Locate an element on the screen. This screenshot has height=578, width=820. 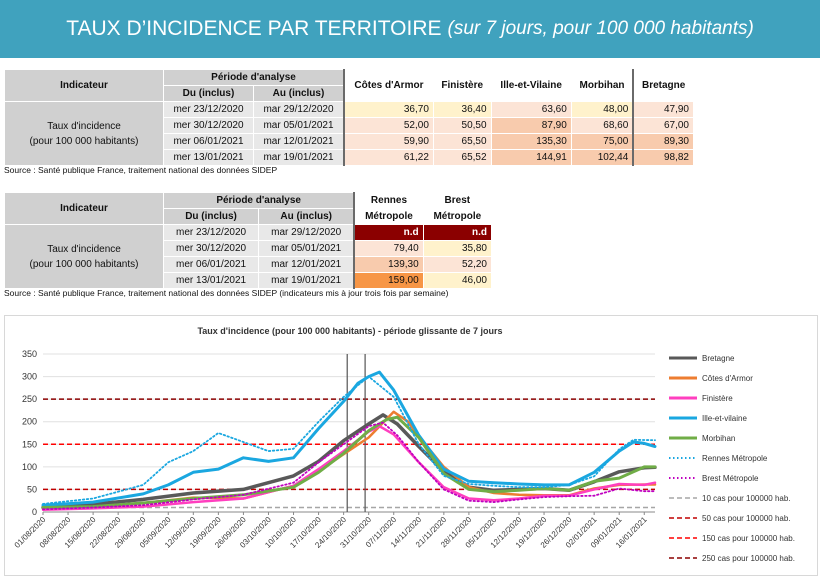
table-row: mer 30/12/2020 mar 05/01/2021 79,40 35,80 is located at coordinates (249, 248).